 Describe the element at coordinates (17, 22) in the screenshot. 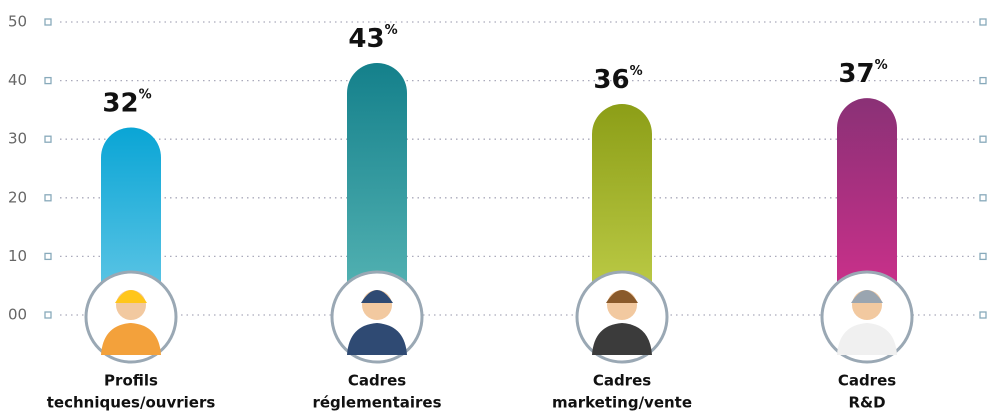

I see `y-tick-label: 50` at that location.